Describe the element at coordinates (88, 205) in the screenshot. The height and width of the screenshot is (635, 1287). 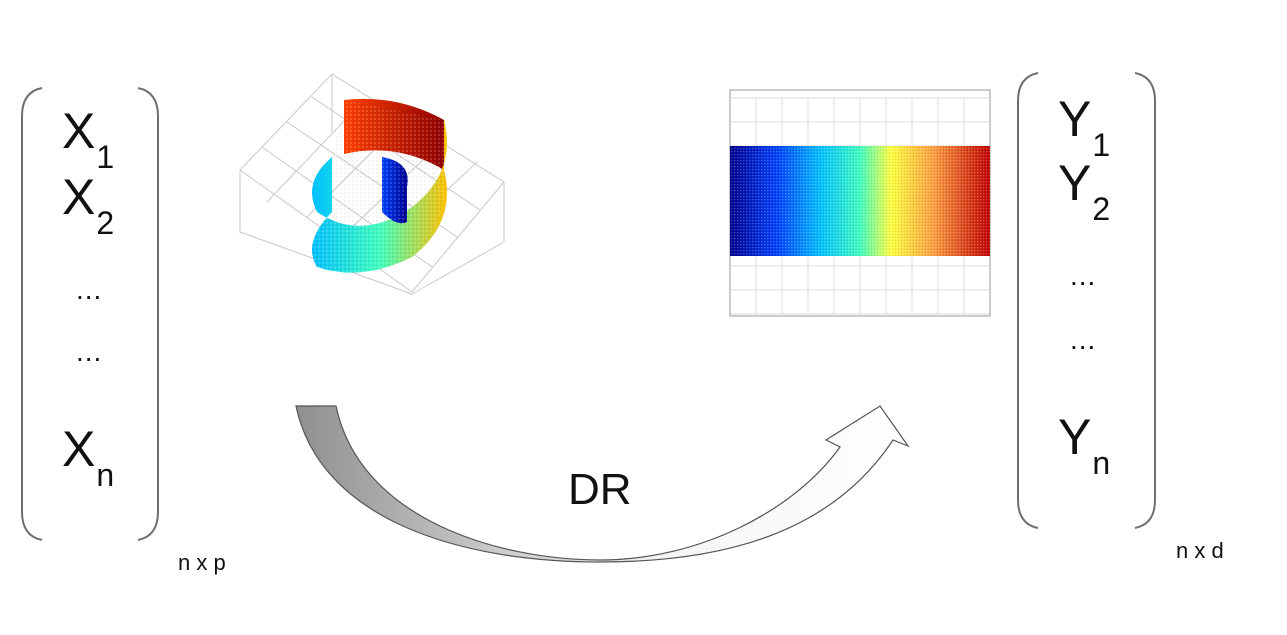
I see `matrix-x-entry-2: X2` at that location.